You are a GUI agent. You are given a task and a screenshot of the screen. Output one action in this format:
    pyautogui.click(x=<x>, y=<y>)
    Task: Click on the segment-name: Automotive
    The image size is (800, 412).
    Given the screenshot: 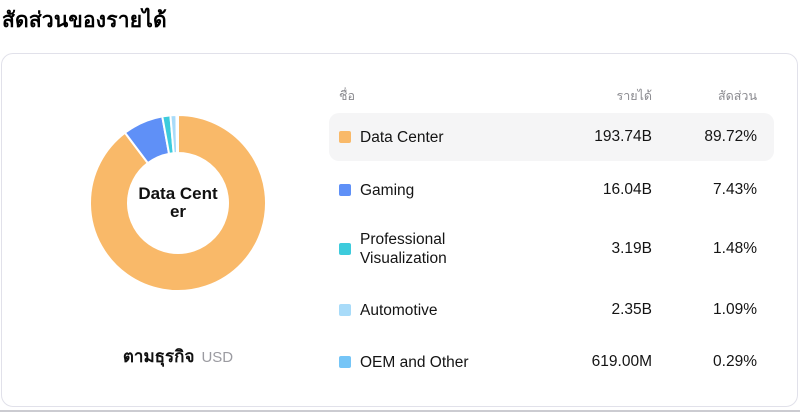 What is the action you would take?
    pyautogui.click(x=399, y=310)
    